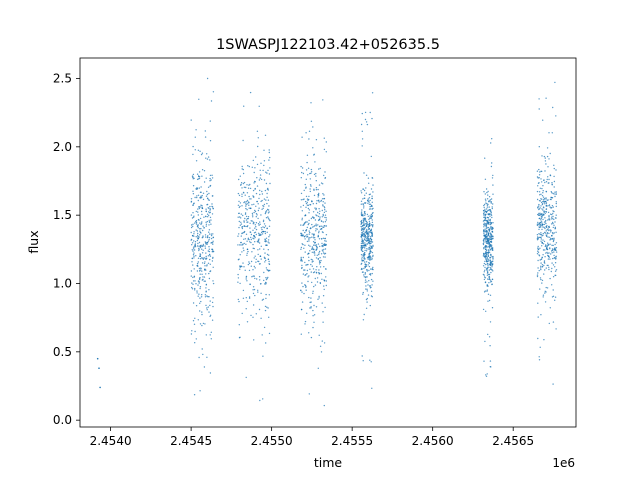  I want to click on y-tick-label: 1.5, so click(62, 215).